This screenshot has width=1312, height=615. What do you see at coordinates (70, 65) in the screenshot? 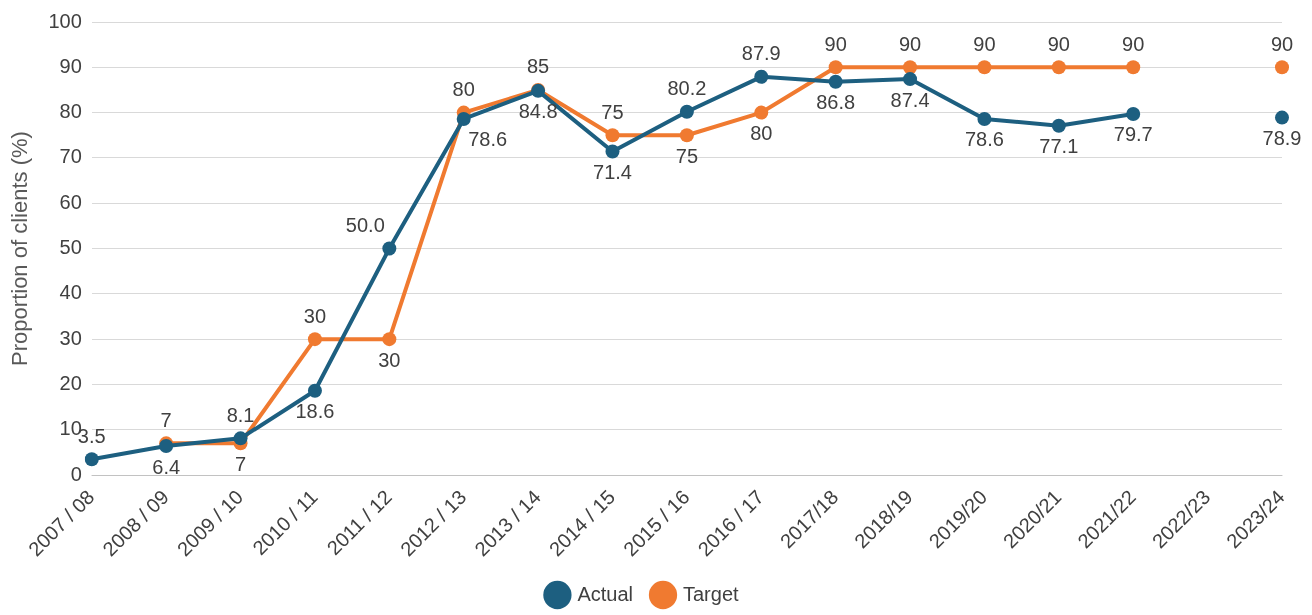
I see `y-tick-label: 90` at bounding box center [70, 65].